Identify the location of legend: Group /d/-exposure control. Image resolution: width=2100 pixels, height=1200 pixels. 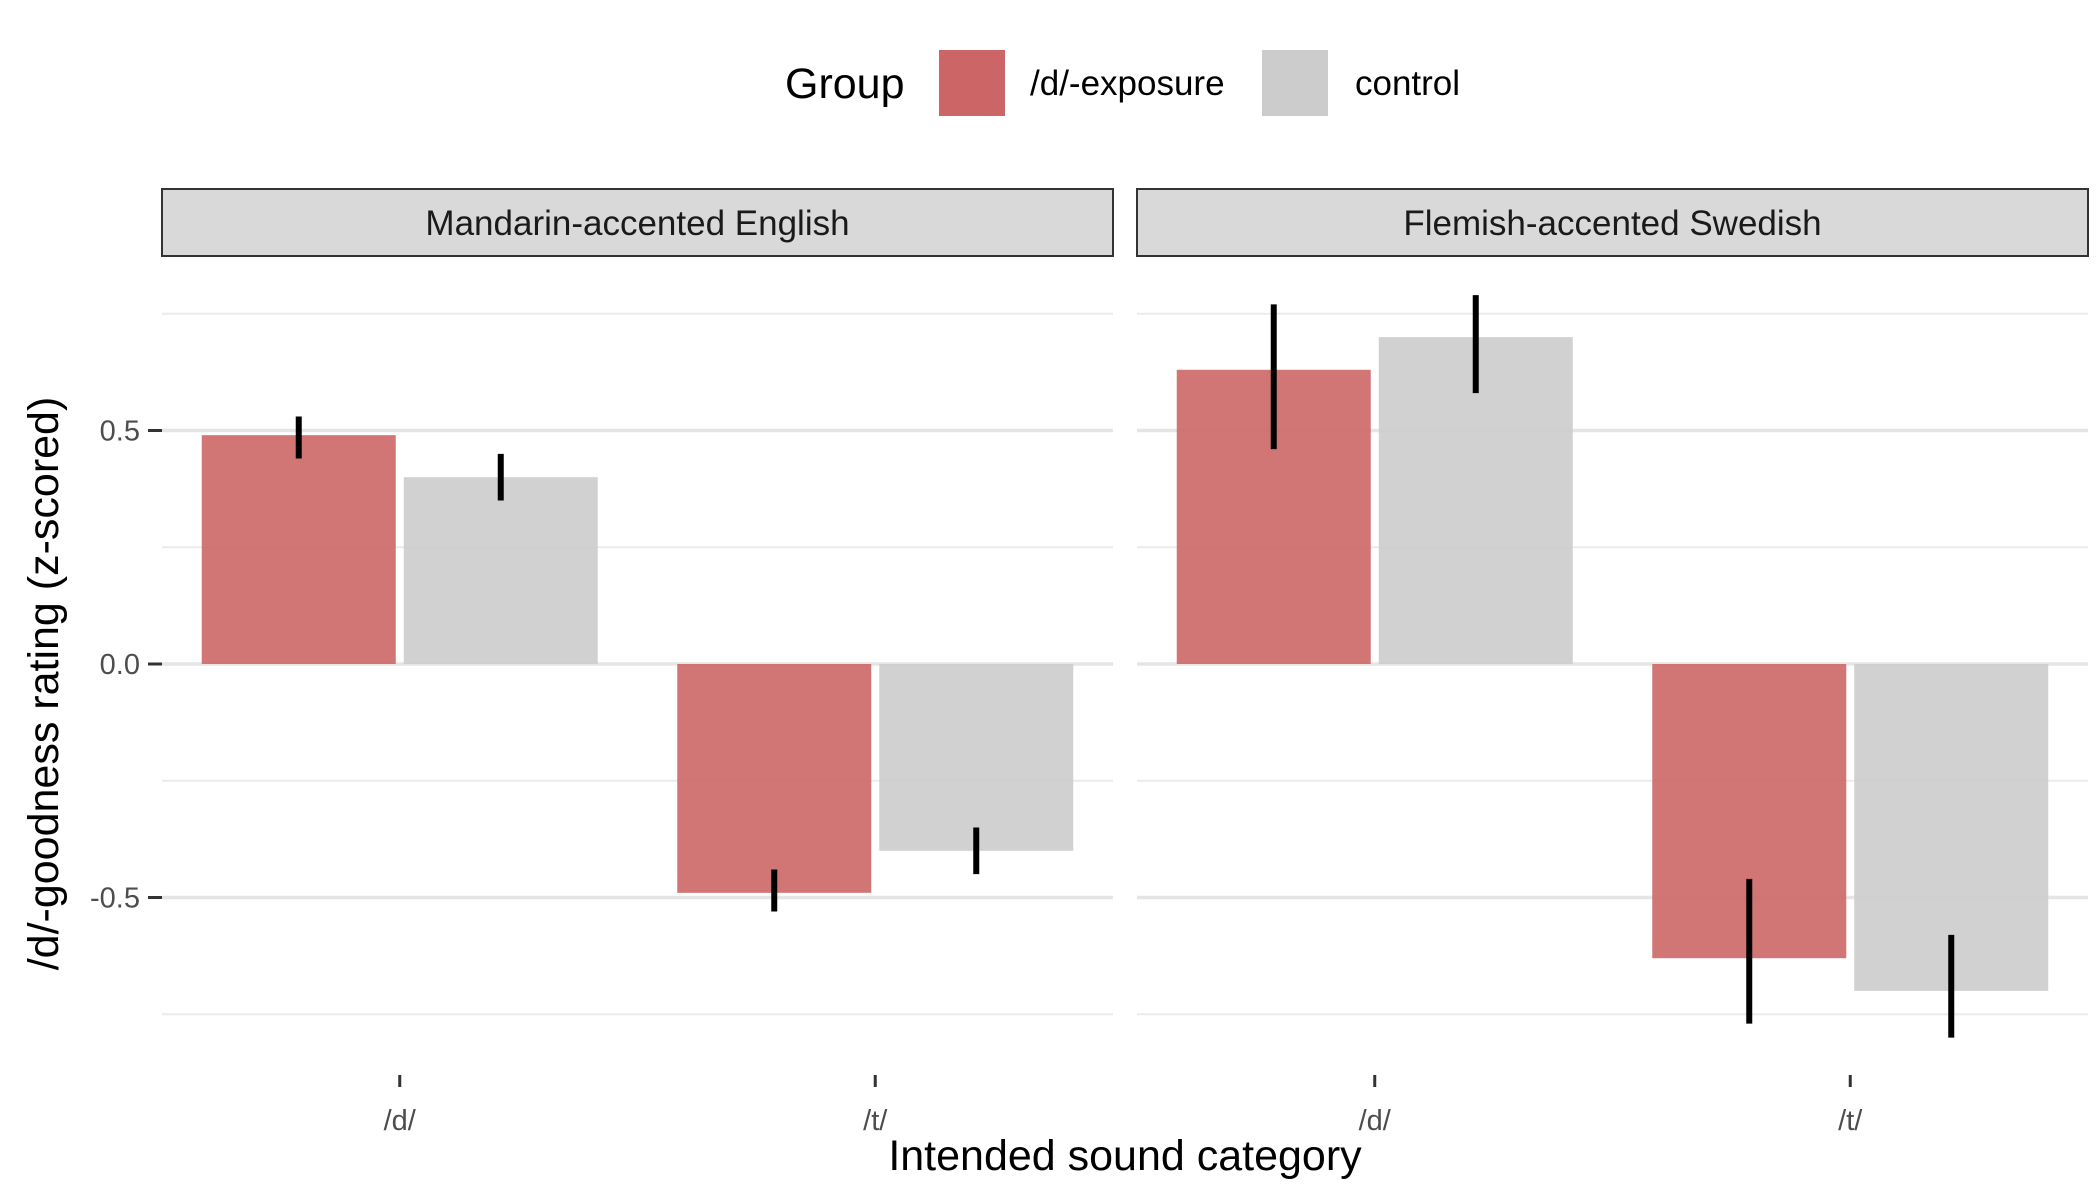
(1122, 83).